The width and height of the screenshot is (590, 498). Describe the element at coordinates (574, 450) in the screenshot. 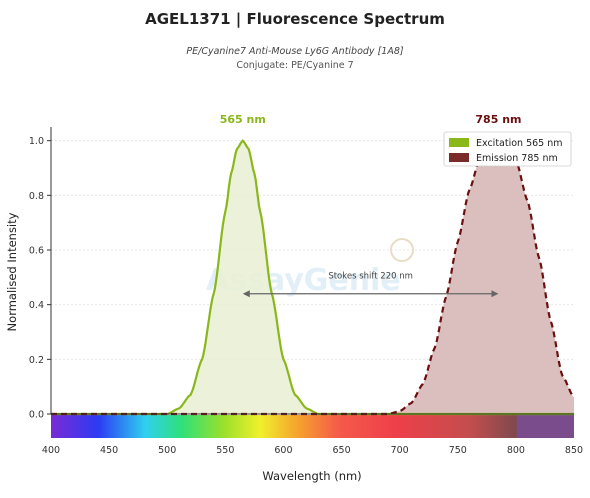

I see `x-tick-label: 850` at that location.